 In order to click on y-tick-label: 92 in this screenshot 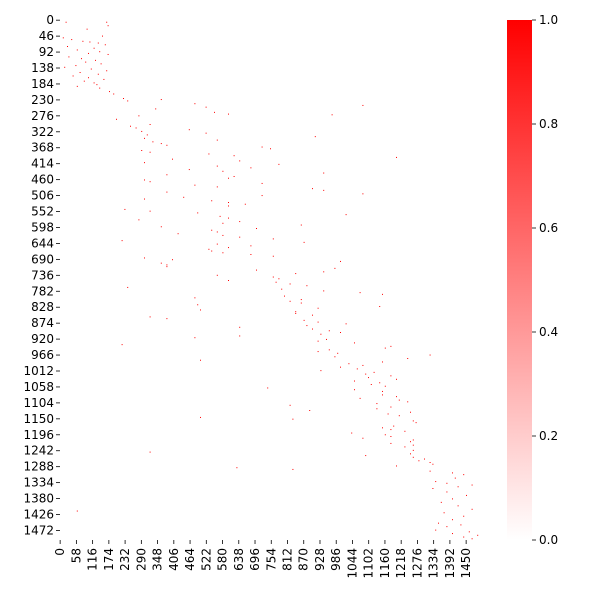, I will do `click(46, 52)`.